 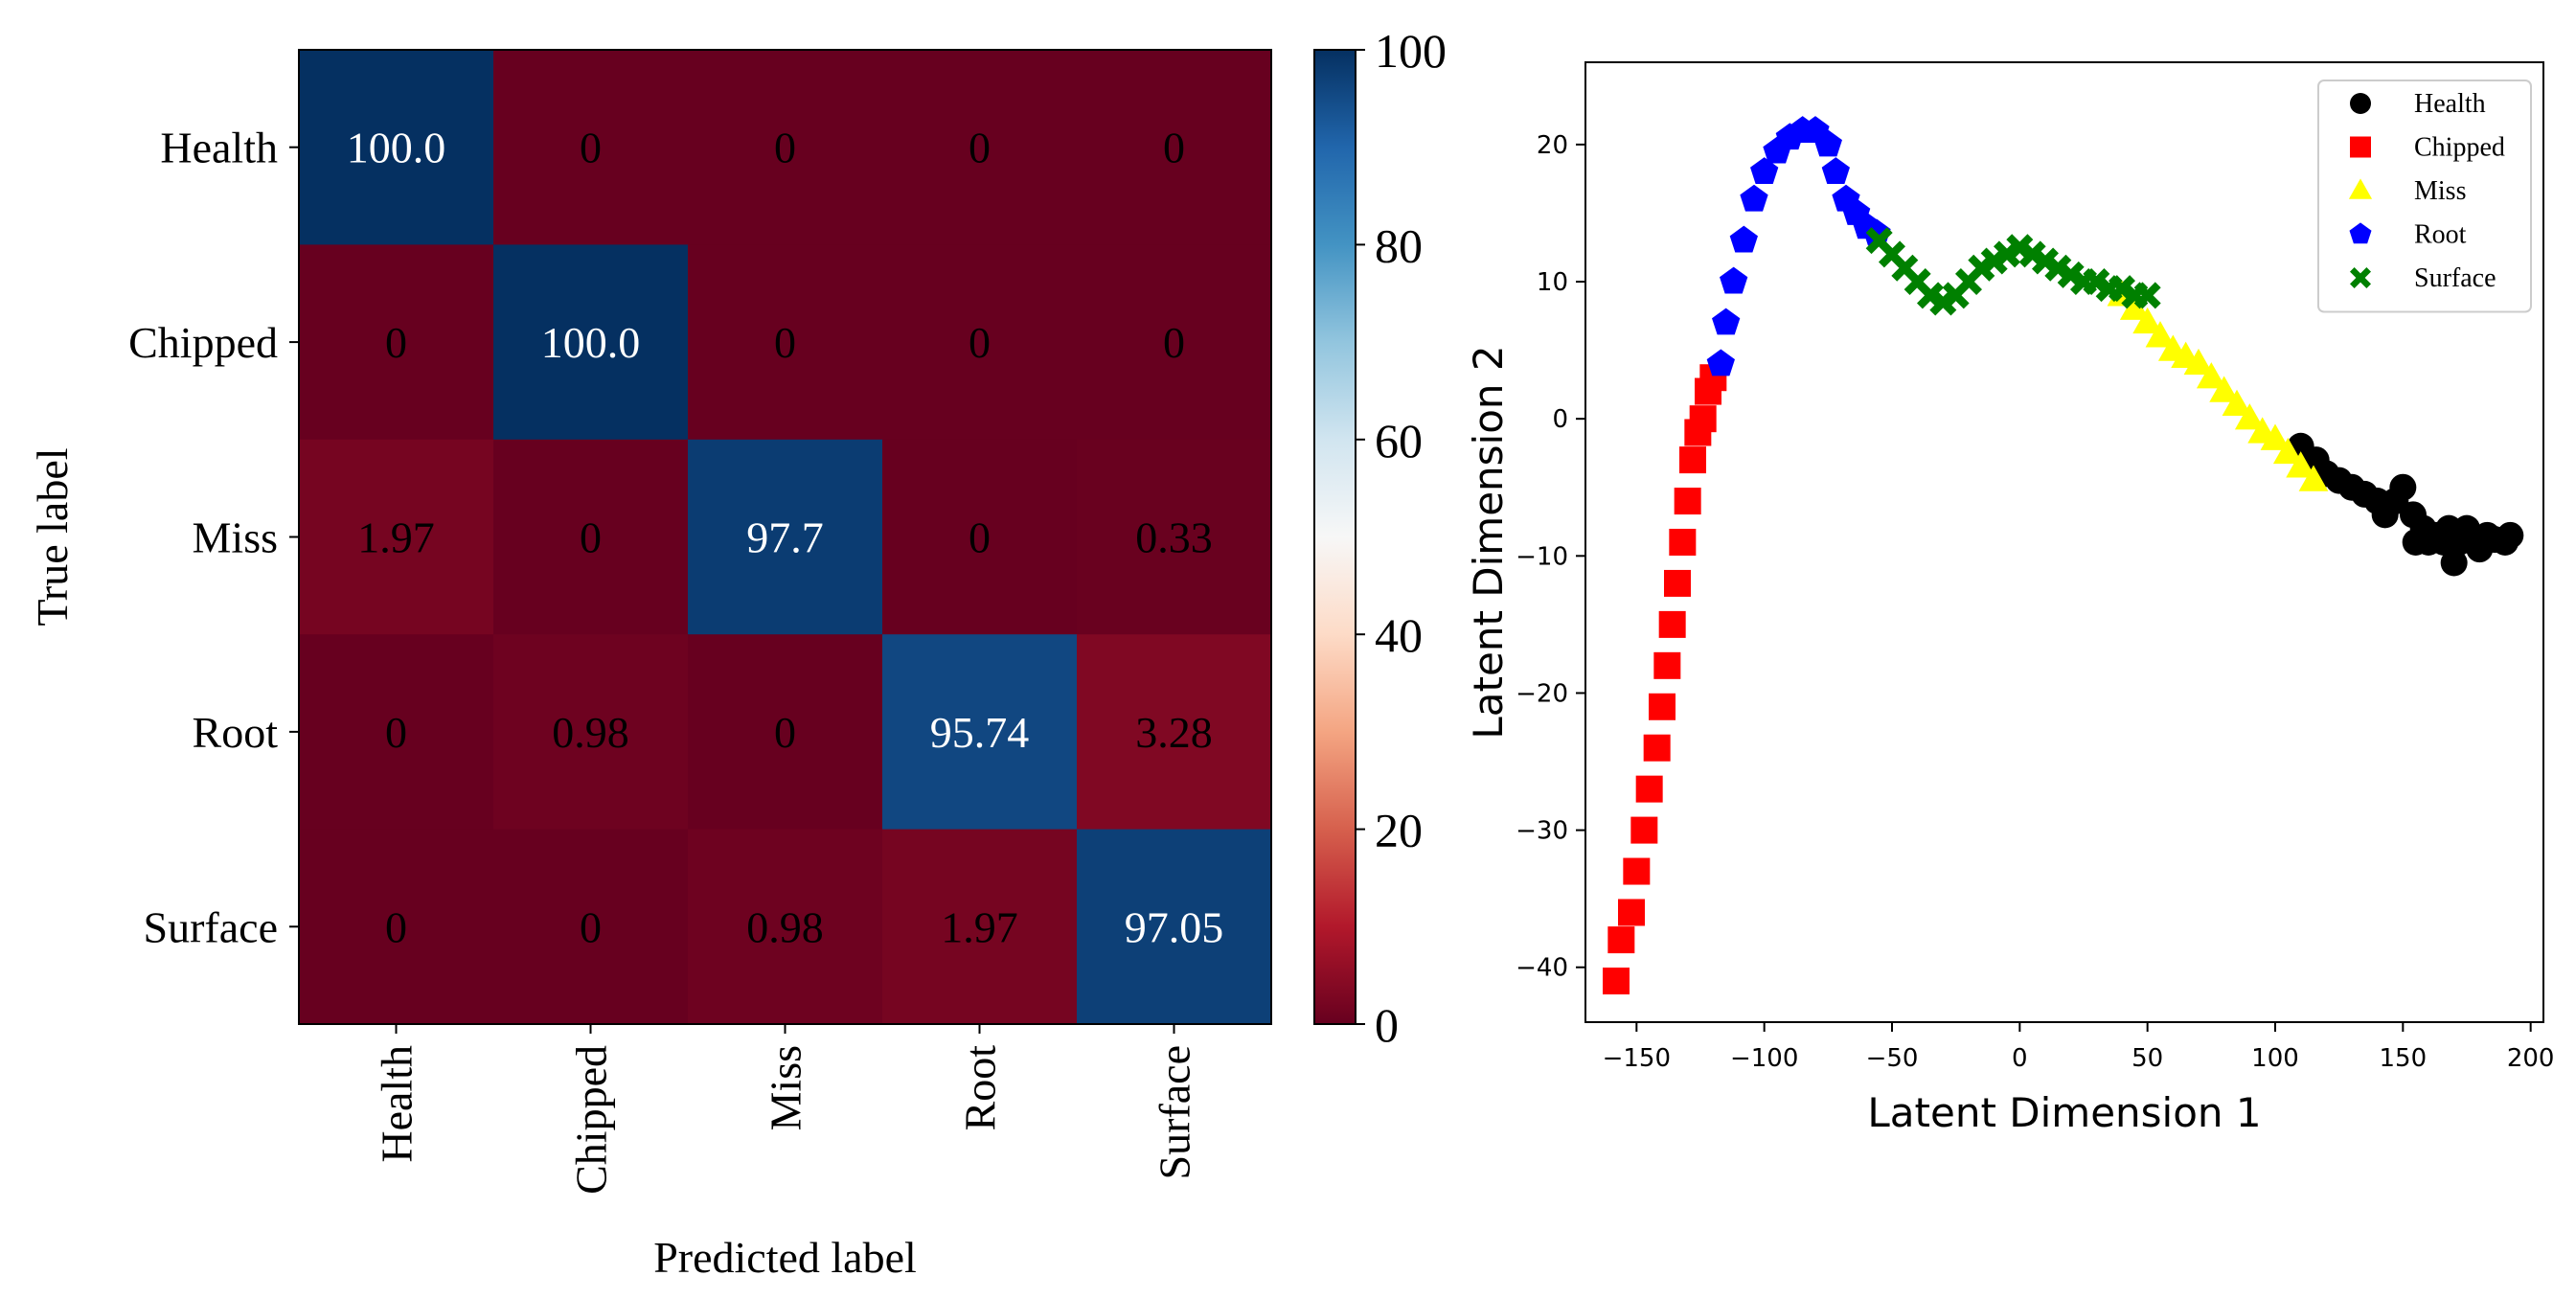 What do you see at coordinates (2218, 385) in the screenshot?
I see `scatter-series-miss` at bounding box center [2218, 385].